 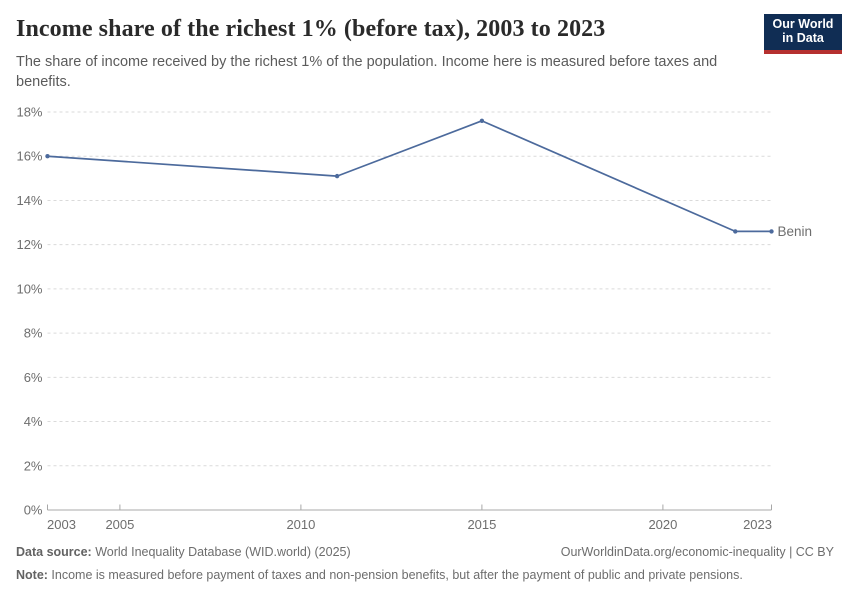 I want to click on series-end-label: Benin, so click(x=795, y=231).